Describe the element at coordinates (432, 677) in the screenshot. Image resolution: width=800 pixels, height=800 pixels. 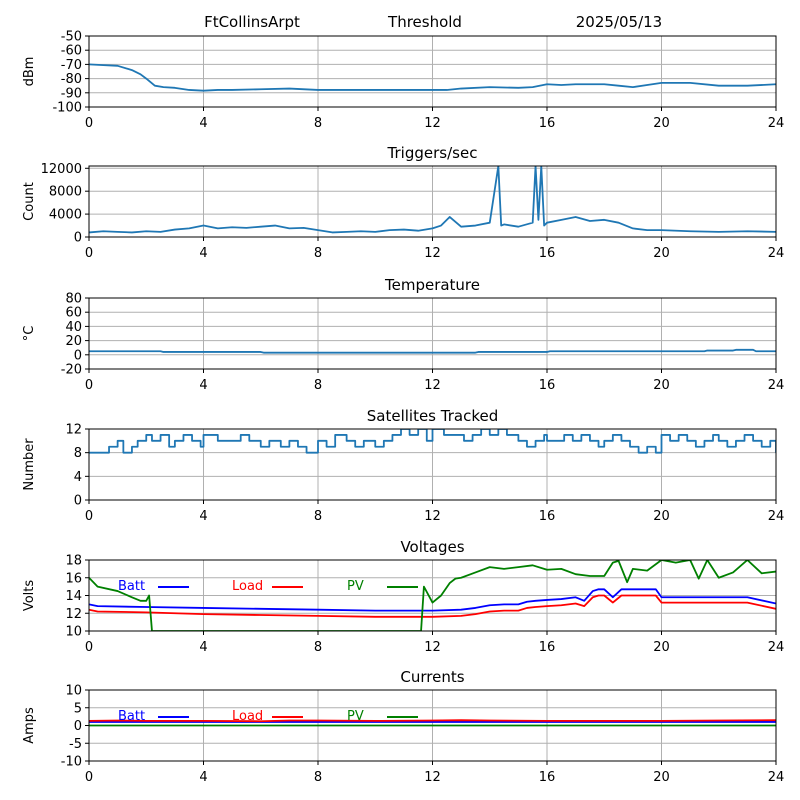
I see `panel-title: Currents` at that location.